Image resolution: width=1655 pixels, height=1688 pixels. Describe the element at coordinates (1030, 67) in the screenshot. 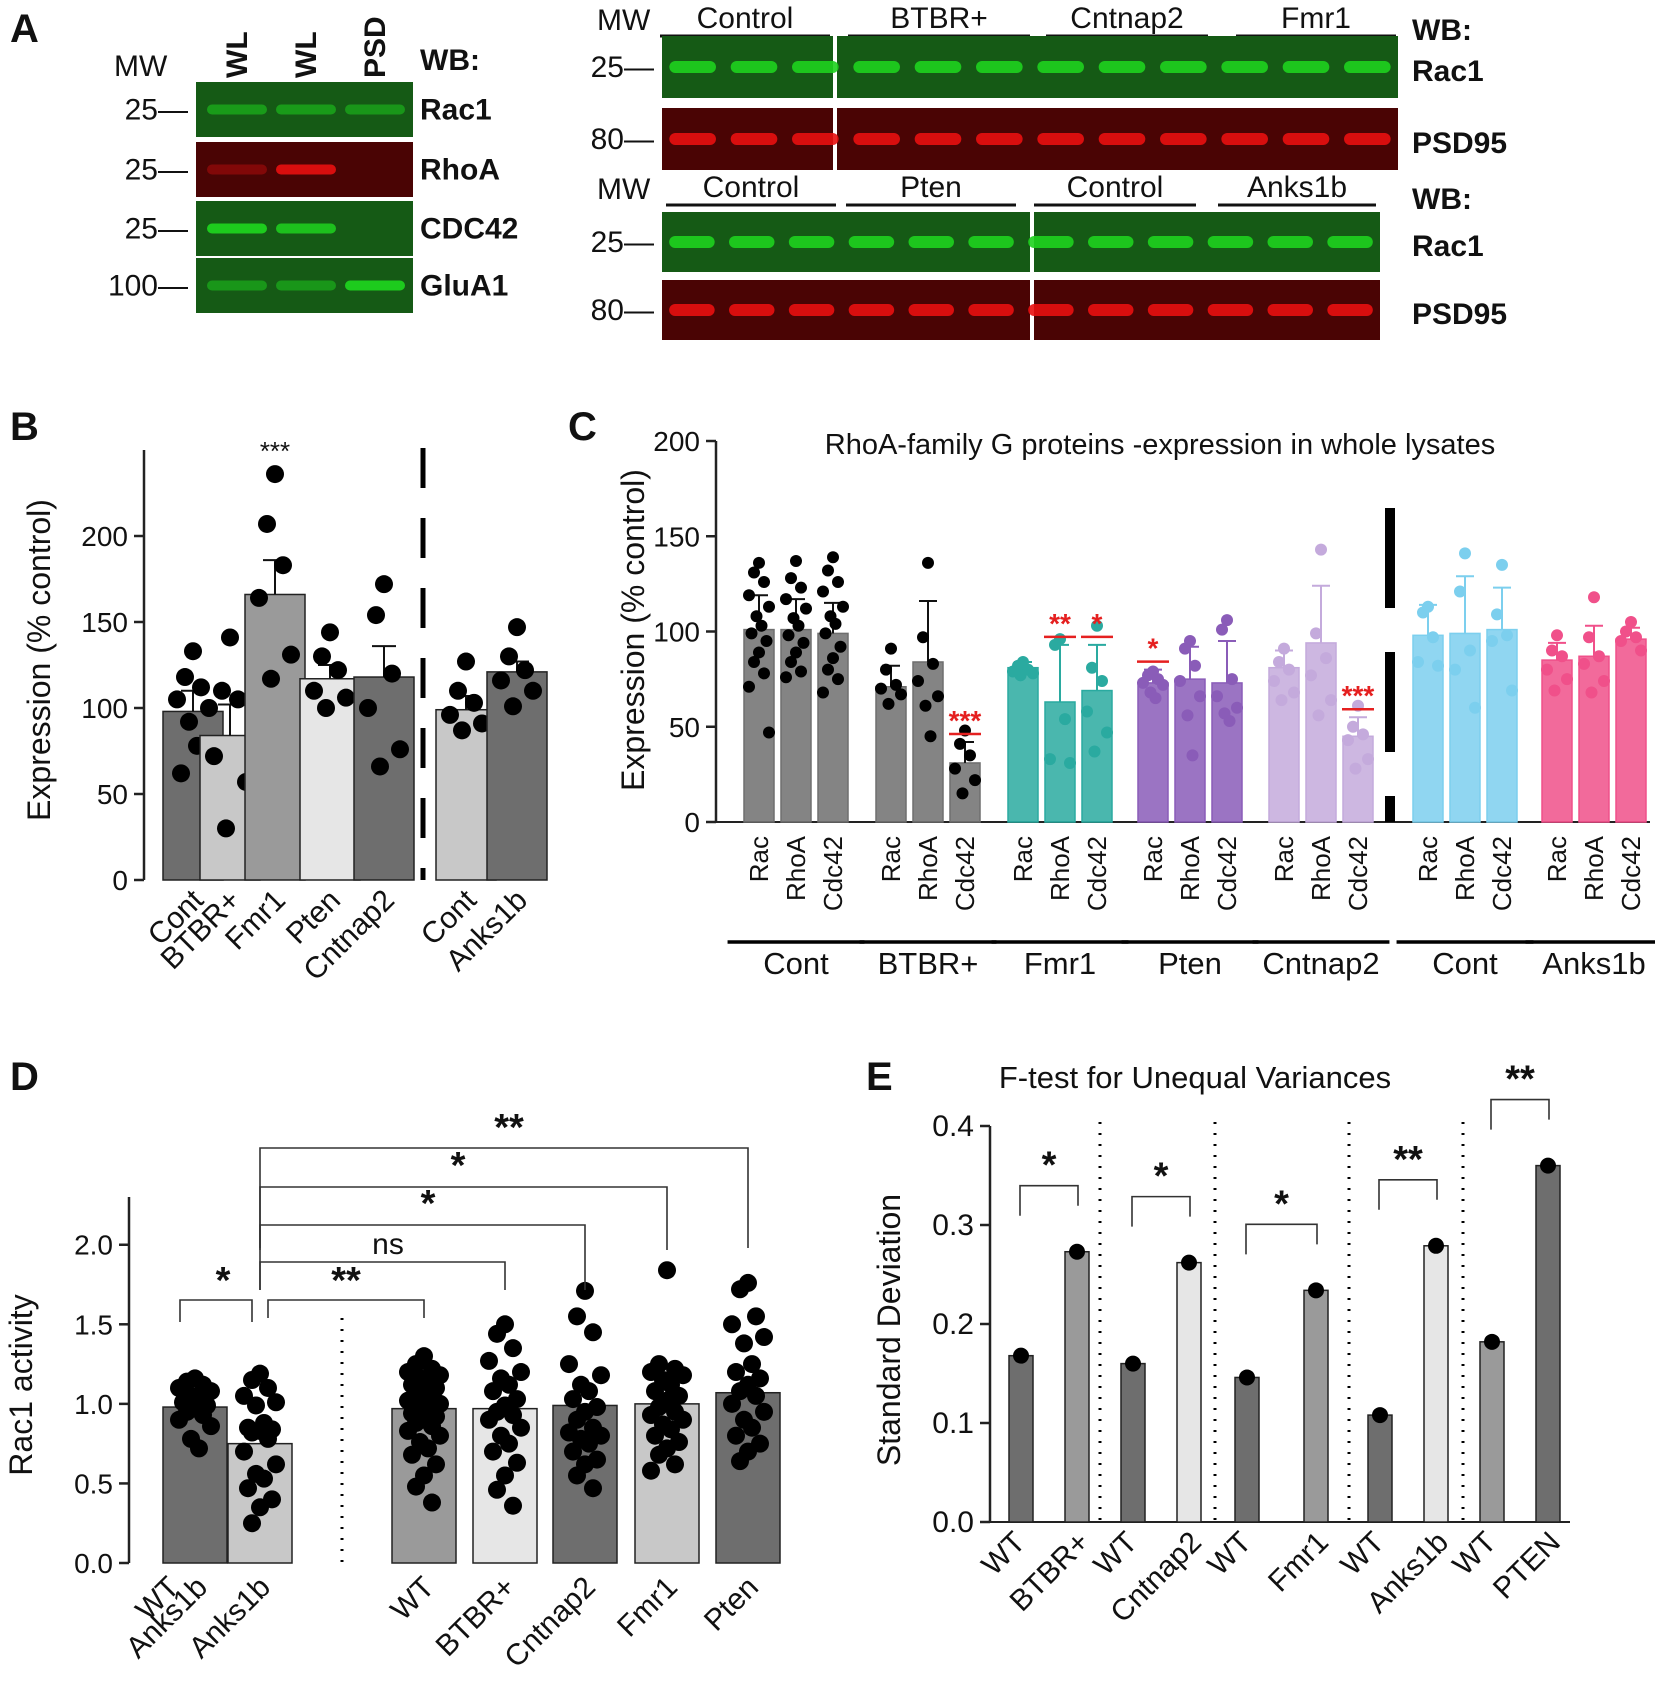

I see `blot-strip` at that location.